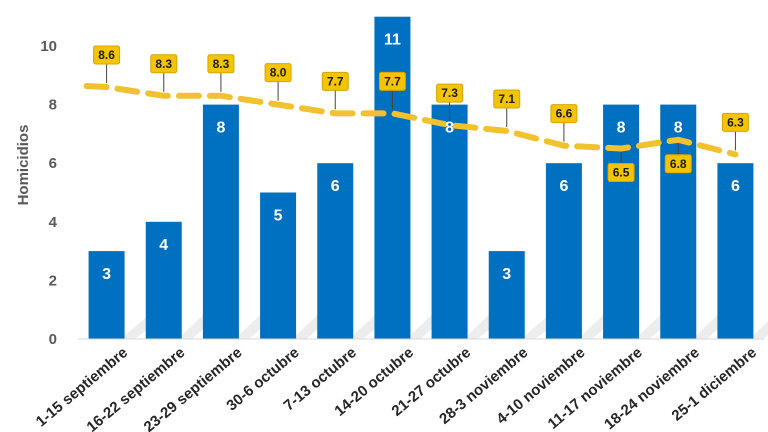 The height and width of the screenshot is (432, 768). I want to click on y-axis-label: Homicidios, so click(23, 165).